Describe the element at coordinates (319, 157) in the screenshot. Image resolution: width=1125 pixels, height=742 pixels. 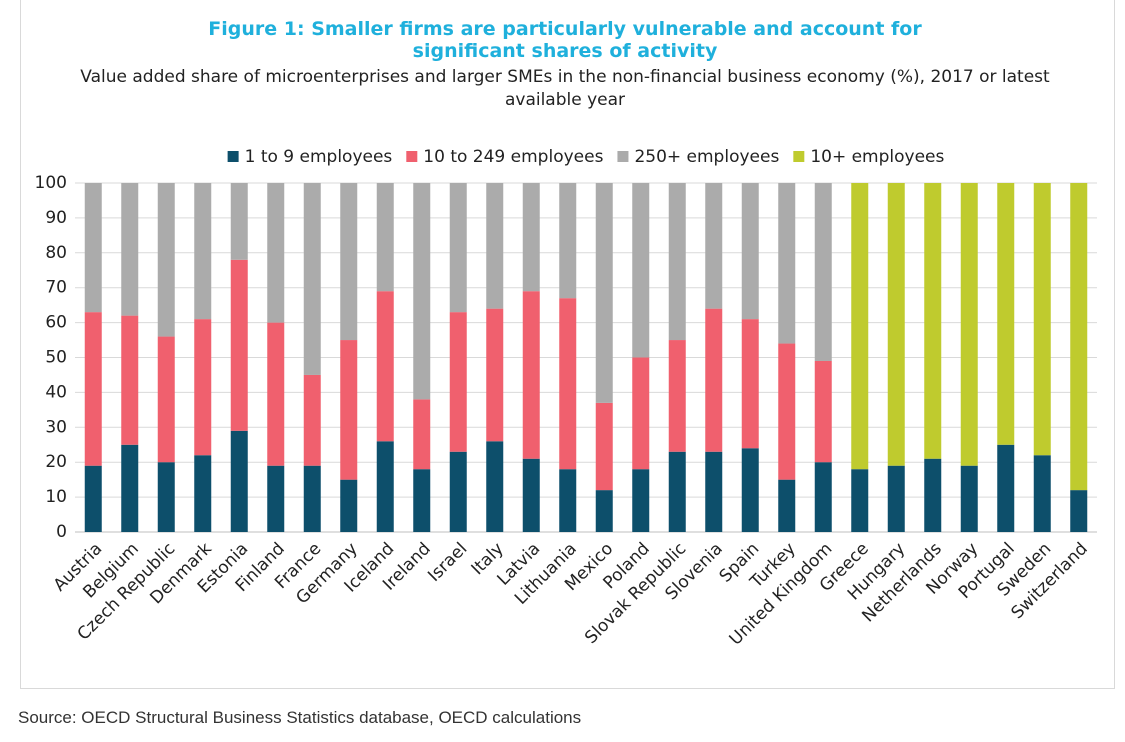
I see `legend-label: 1 to 9 employees` at that location.